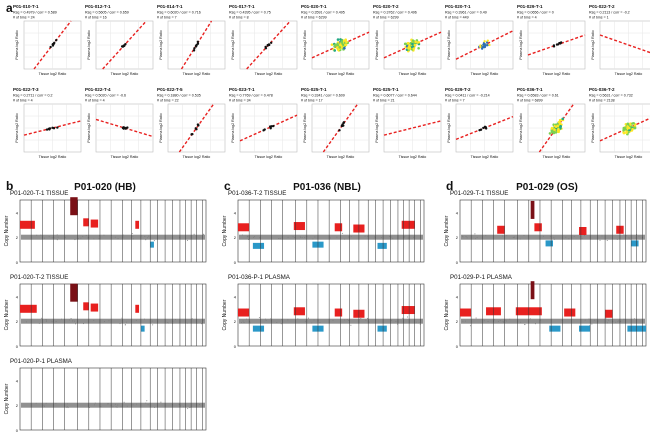  Describe the element at coordinates (466, 13) in the screenshot. I see `subplot-stats: Rsq = 0.3961 / corr = 0.49` at that location.